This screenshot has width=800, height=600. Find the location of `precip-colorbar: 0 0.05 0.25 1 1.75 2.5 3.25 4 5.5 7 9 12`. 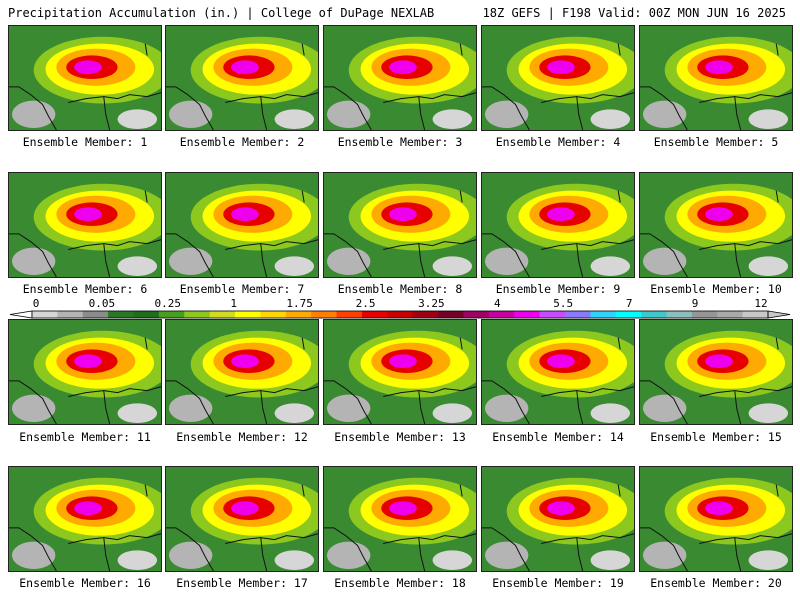

precip-colorbar: 0 0.05 0.25 1 1.75 2.5 3.25 4 5.5 7 9 12 is located at coordinates (400, 308).